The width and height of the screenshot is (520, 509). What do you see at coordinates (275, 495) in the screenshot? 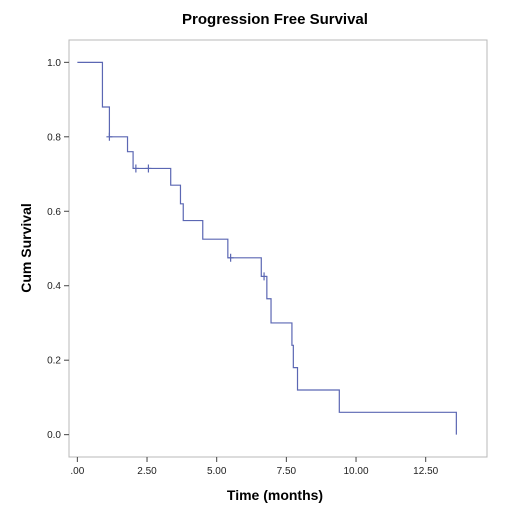
I see `x-axis-label: Time (months)` at bounding box center [275, 495].